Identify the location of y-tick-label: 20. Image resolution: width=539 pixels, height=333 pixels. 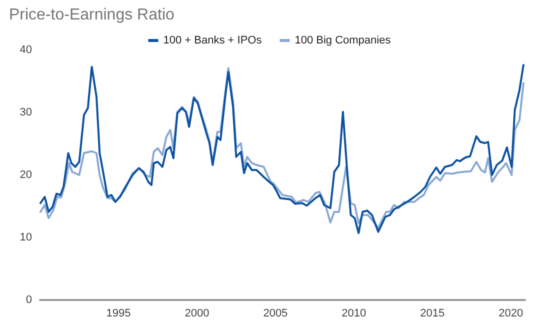
(26, 175).